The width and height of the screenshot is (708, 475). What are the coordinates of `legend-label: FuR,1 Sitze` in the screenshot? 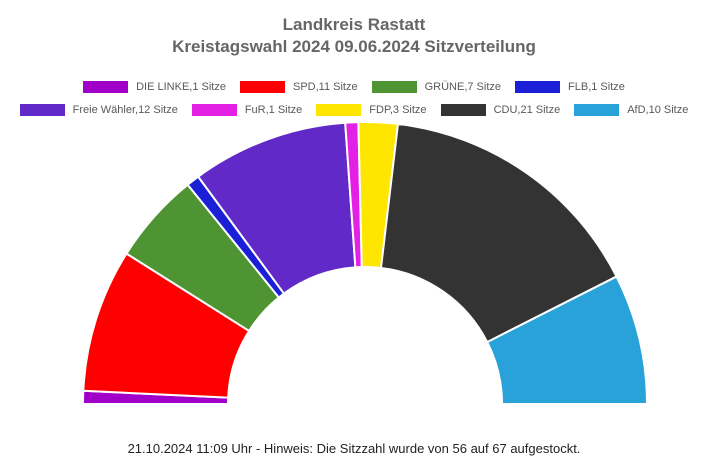 It's located at (273, 110).